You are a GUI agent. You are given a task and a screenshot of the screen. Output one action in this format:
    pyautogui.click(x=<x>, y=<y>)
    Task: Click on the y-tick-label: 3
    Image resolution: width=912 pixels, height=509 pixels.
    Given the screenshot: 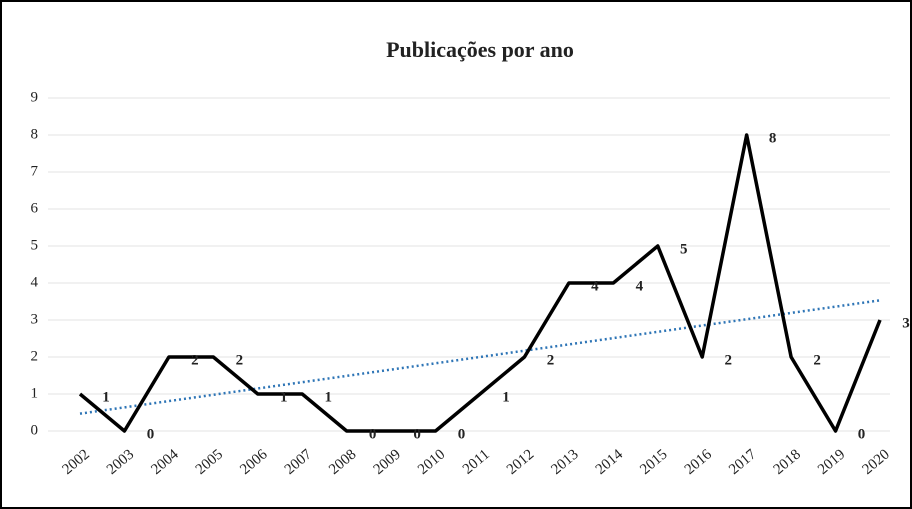 What is the action you would take?
    pyautogui.click(x=35, y=319)
    